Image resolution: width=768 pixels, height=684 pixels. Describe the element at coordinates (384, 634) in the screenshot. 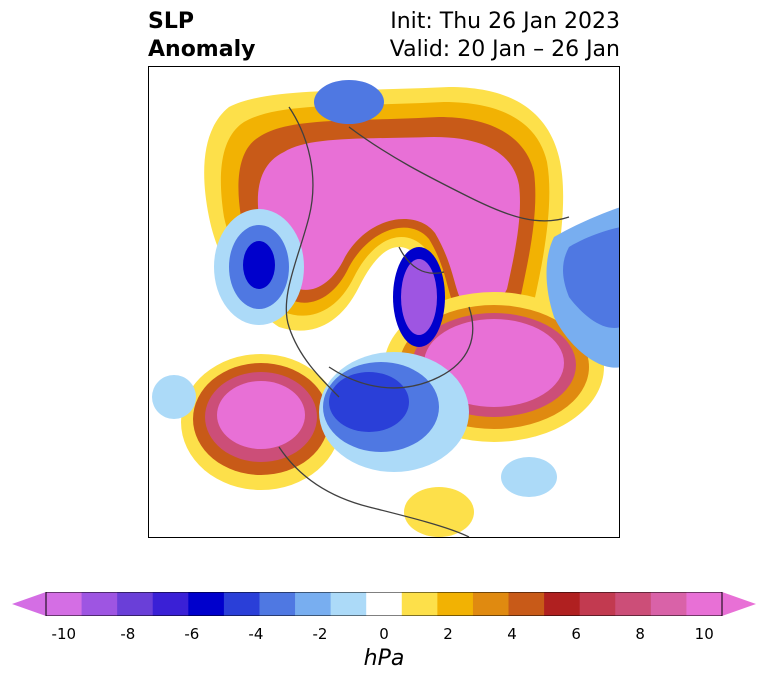

I see `colorbar-tick-label: 0` at that location.